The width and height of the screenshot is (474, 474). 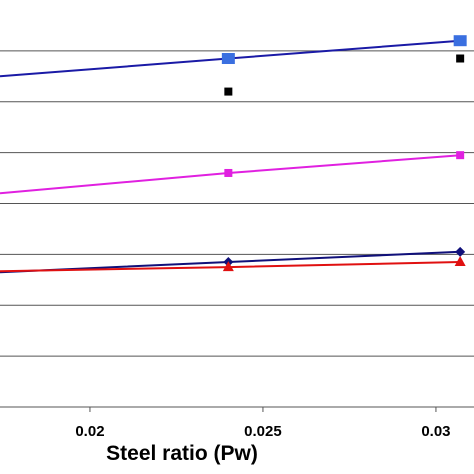 I want to click on x-axis-title: Steel ratio (Pw), so click(x=182, y=453).